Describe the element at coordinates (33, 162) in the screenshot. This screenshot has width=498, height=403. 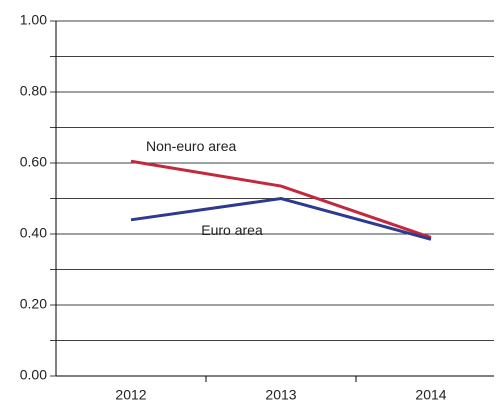
I see `y-tick-label: 0.60` at that location.